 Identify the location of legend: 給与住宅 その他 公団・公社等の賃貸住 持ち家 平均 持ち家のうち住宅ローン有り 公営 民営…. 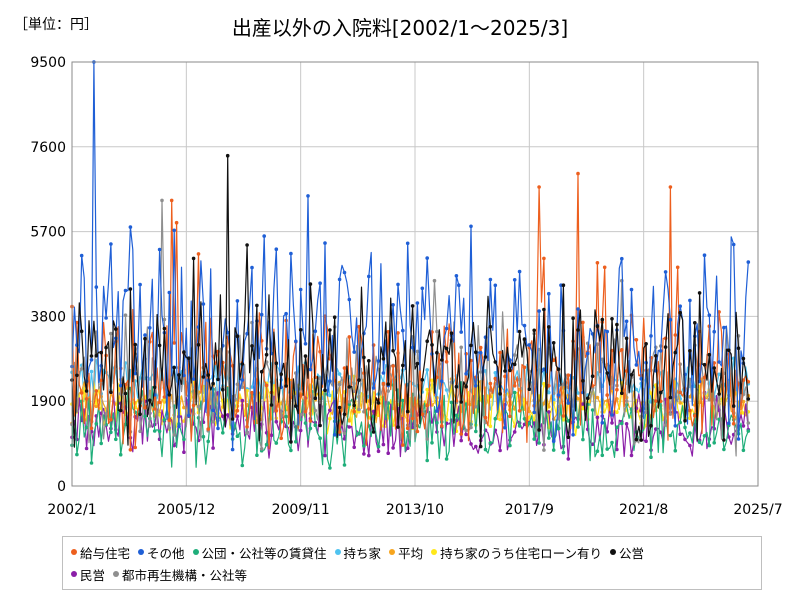
(412, 563).